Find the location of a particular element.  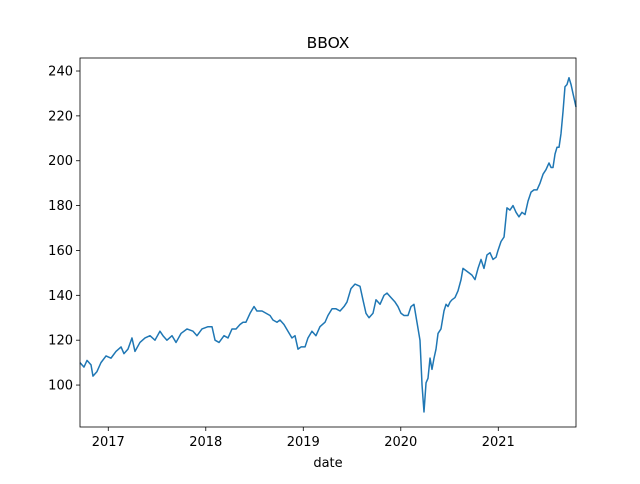

x-tick-label: 2017 is located at coordinates (108, 442).